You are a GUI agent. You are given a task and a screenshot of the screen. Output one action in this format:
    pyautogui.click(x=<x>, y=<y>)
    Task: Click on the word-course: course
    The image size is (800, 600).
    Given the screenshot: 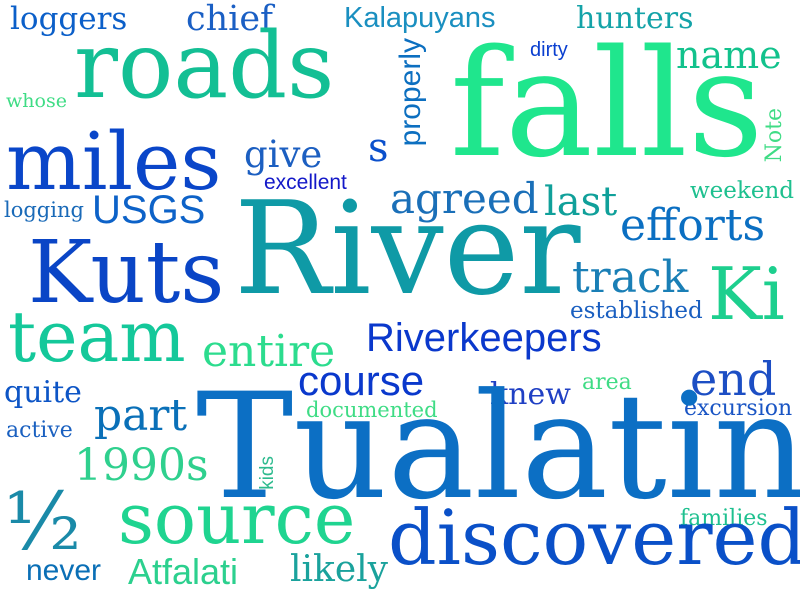 What is the action you would take?
    pyautogui.click(x=361, y=380)
    